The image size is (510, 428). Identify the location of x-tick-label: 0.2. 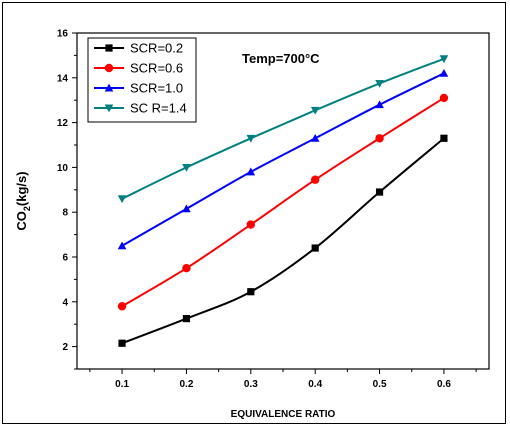
(186, 384).